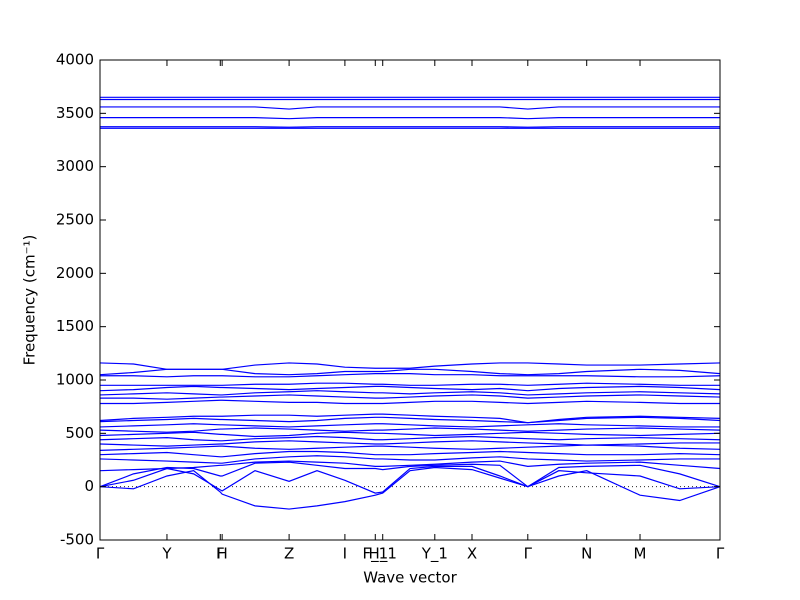 The width and height of the screenshot is (800, 600). I want to click on y-tick-label: 1500, so click(75, 326).